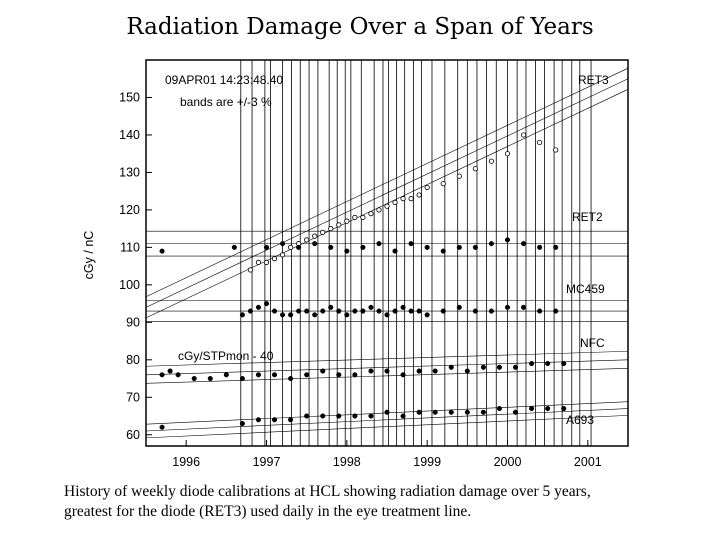 The width and height of the screenshot is (720, 540). What do you see at coordinates (347, 462) in the screenshot?
I see `x-tick-label-2: 1998` at bounding box center [347, 462].